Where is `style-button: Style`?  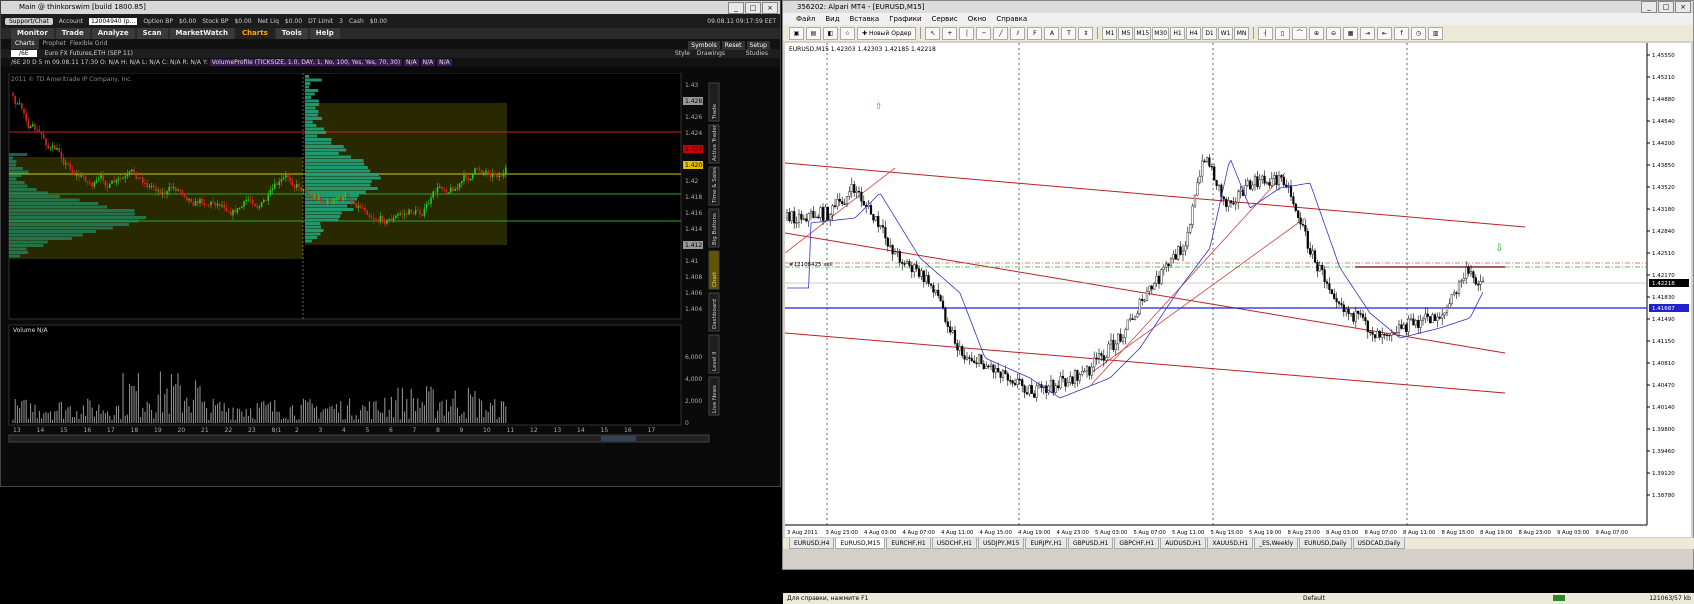
style-button: Style is located at coordinates (682, 53).